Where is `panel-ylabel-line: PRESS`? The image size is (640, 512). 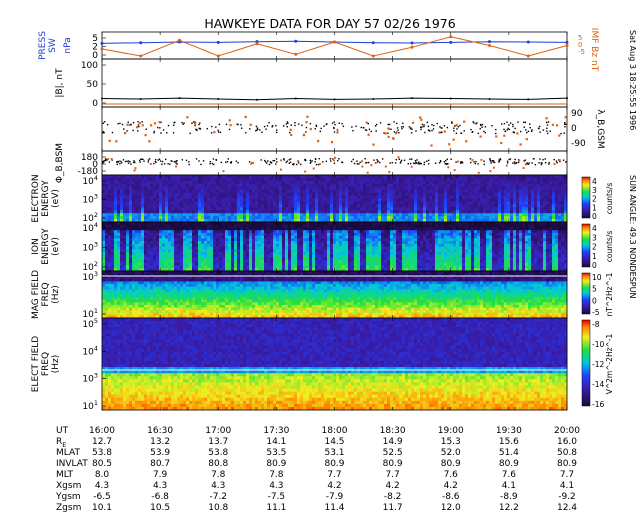
panel-ylabel-line: PRESS is located at coordinates (43, 45).